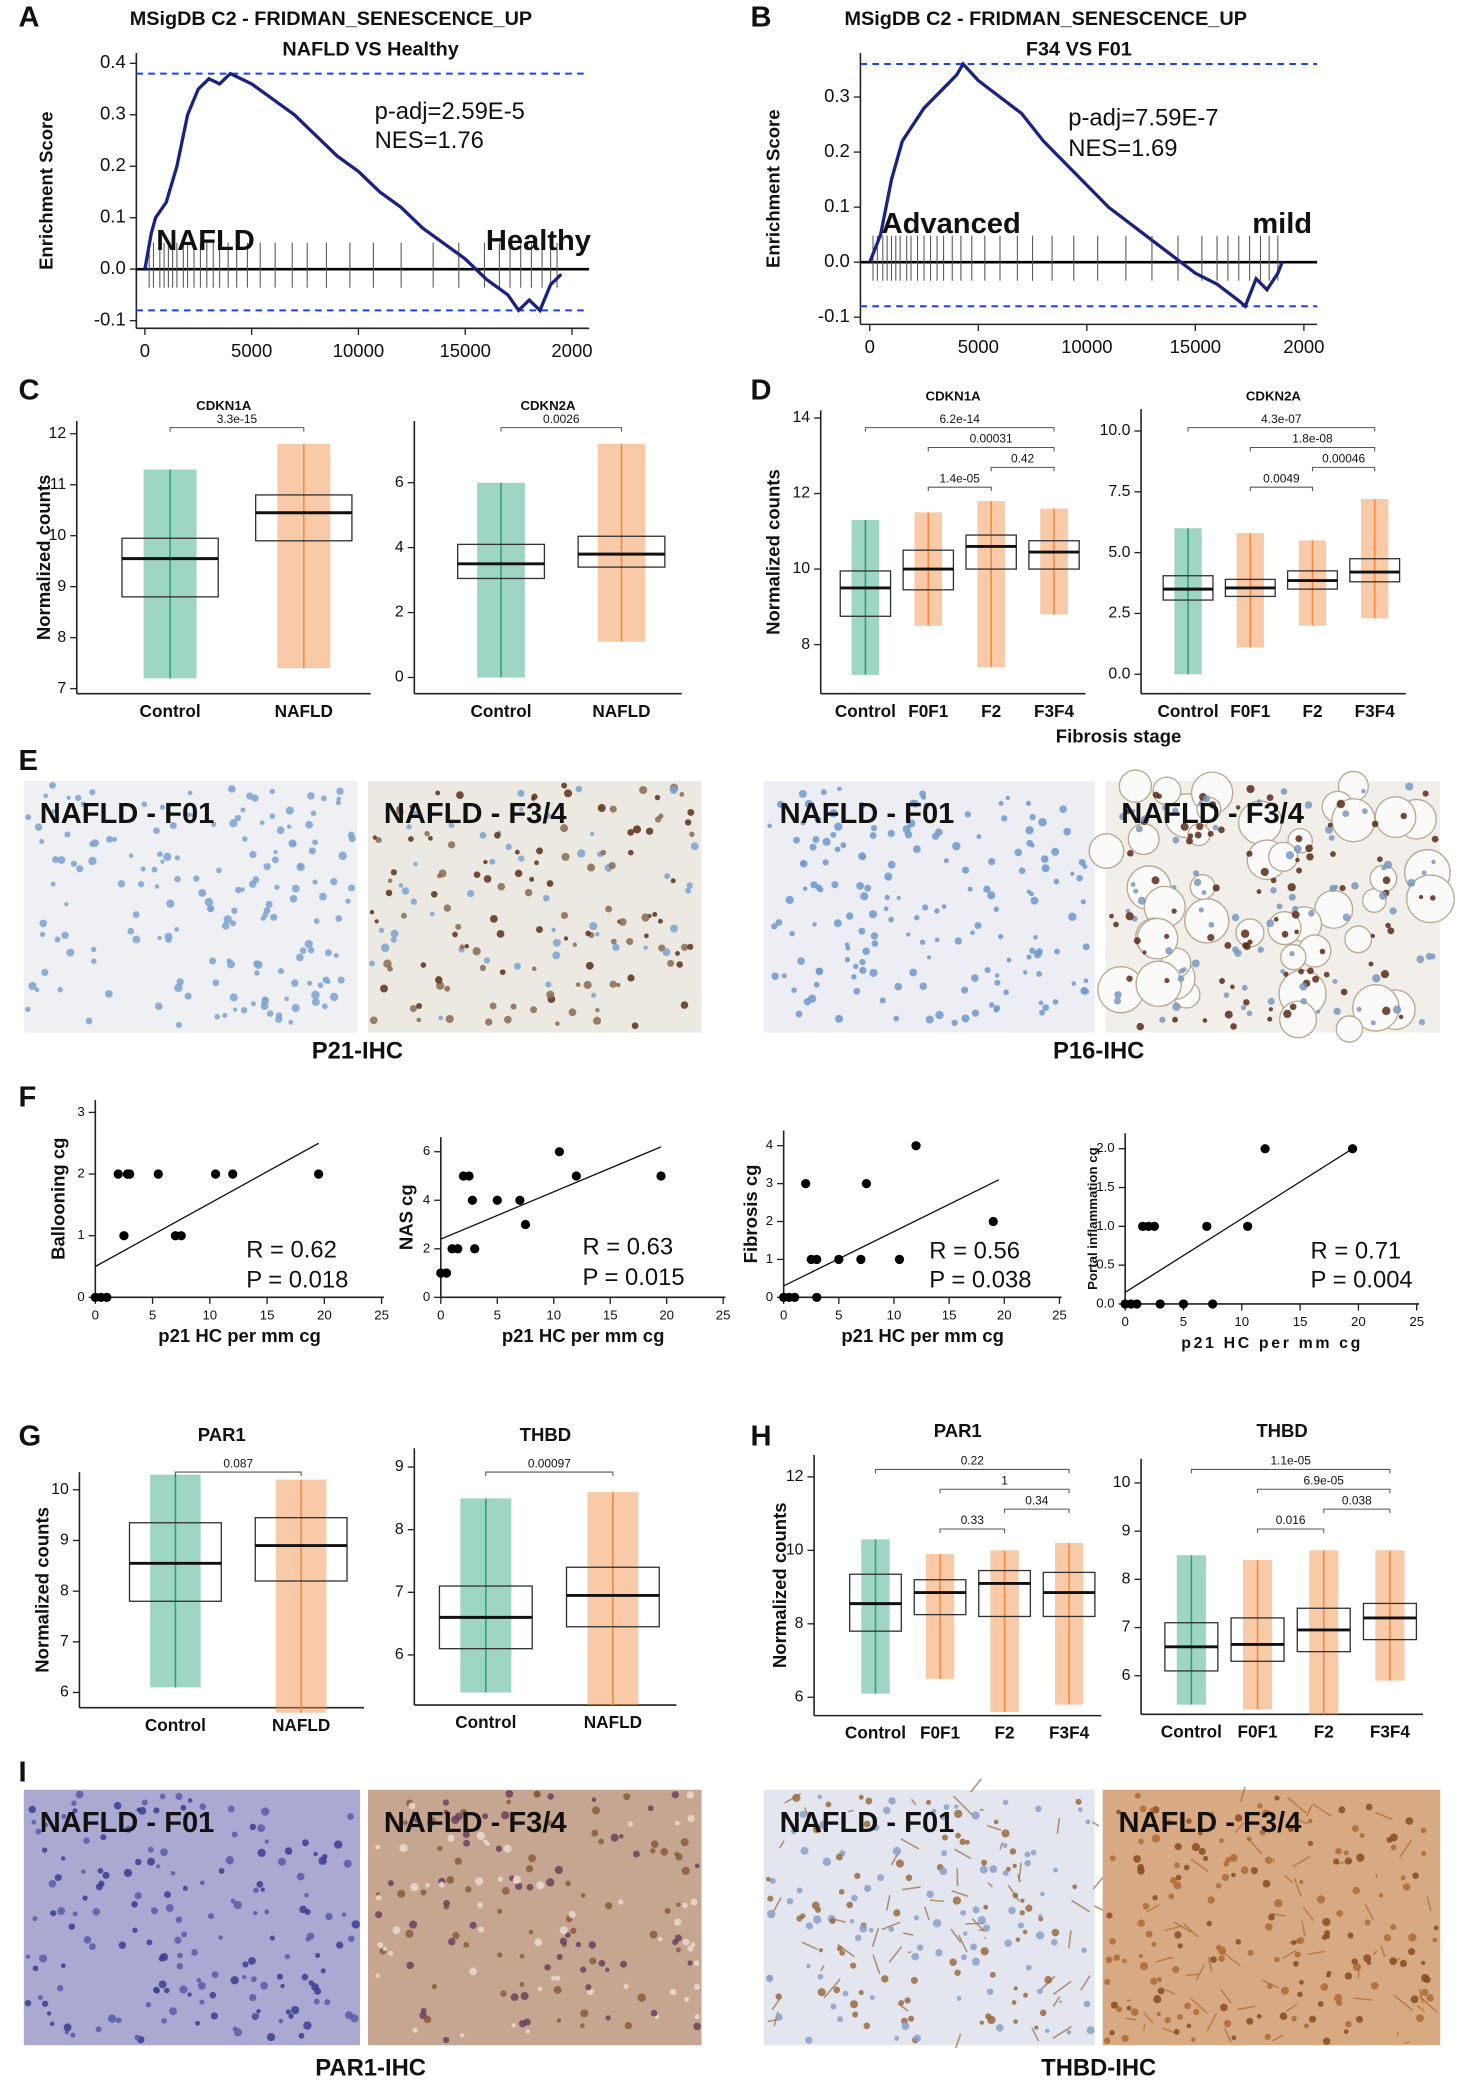 This screenshot has width=1472, height=2089. Describe the element at coordinates (535, 907) in the screenshot. I see `micrograph` at that location.